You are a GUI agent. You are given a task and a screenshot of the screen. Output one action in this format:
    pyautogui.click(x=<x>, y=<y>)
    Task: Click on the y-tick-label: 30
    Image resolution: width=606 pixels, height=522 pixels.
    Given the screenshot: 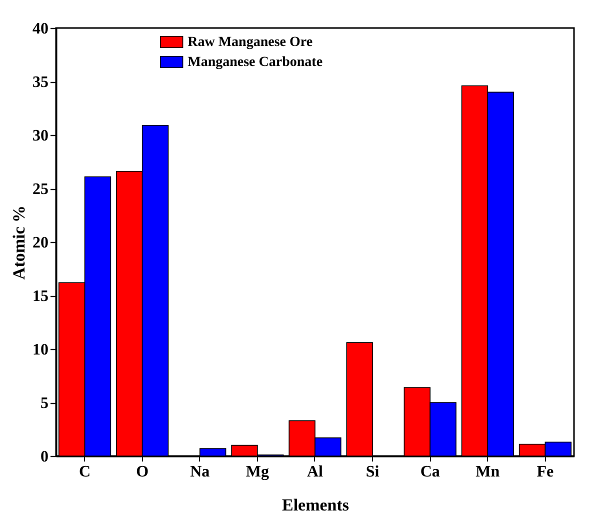 What is the action you would take?
    pyautogui.click(x=40, y=136)
    